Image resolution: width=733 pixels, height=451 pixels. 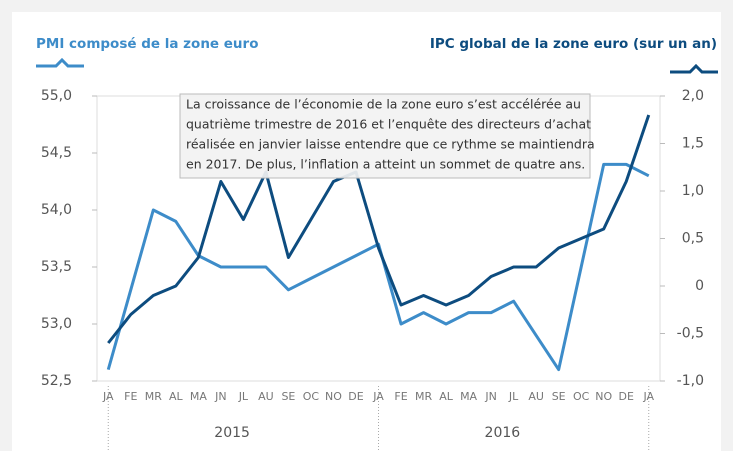 What do you see at coordinates (147, 44) in the screenshot?
I see `legend-left: PMI composé de la zone euro` at bounding box center [147, 44].